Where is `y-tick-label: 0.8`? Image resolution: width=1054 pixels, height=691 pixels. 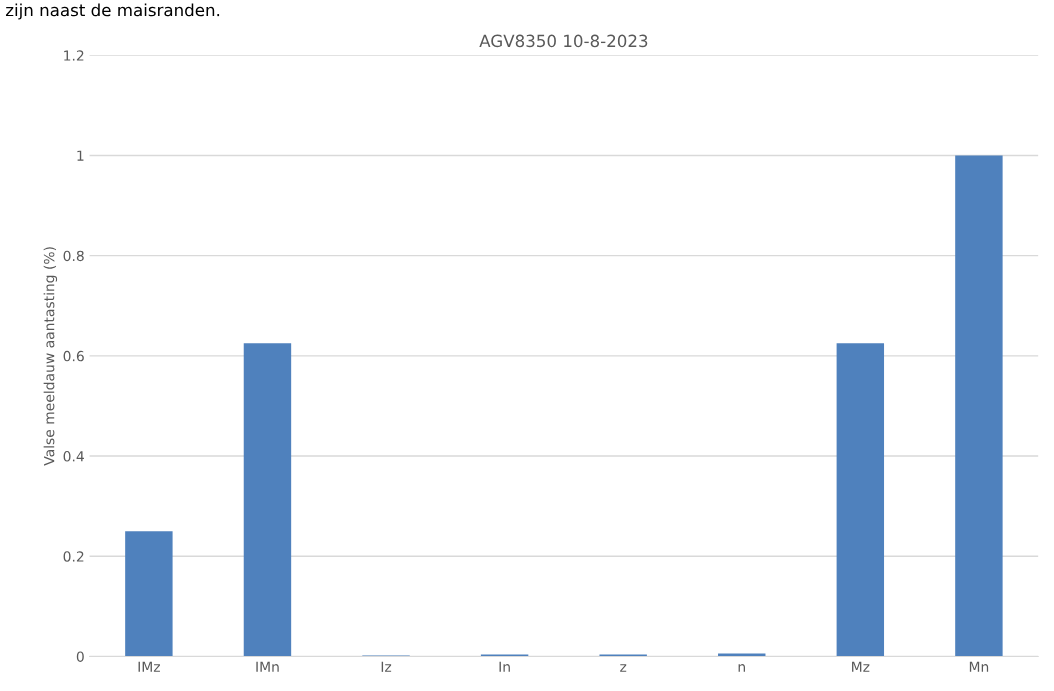
y-tick-label: 0.8 is located at coordinates (73, 256).